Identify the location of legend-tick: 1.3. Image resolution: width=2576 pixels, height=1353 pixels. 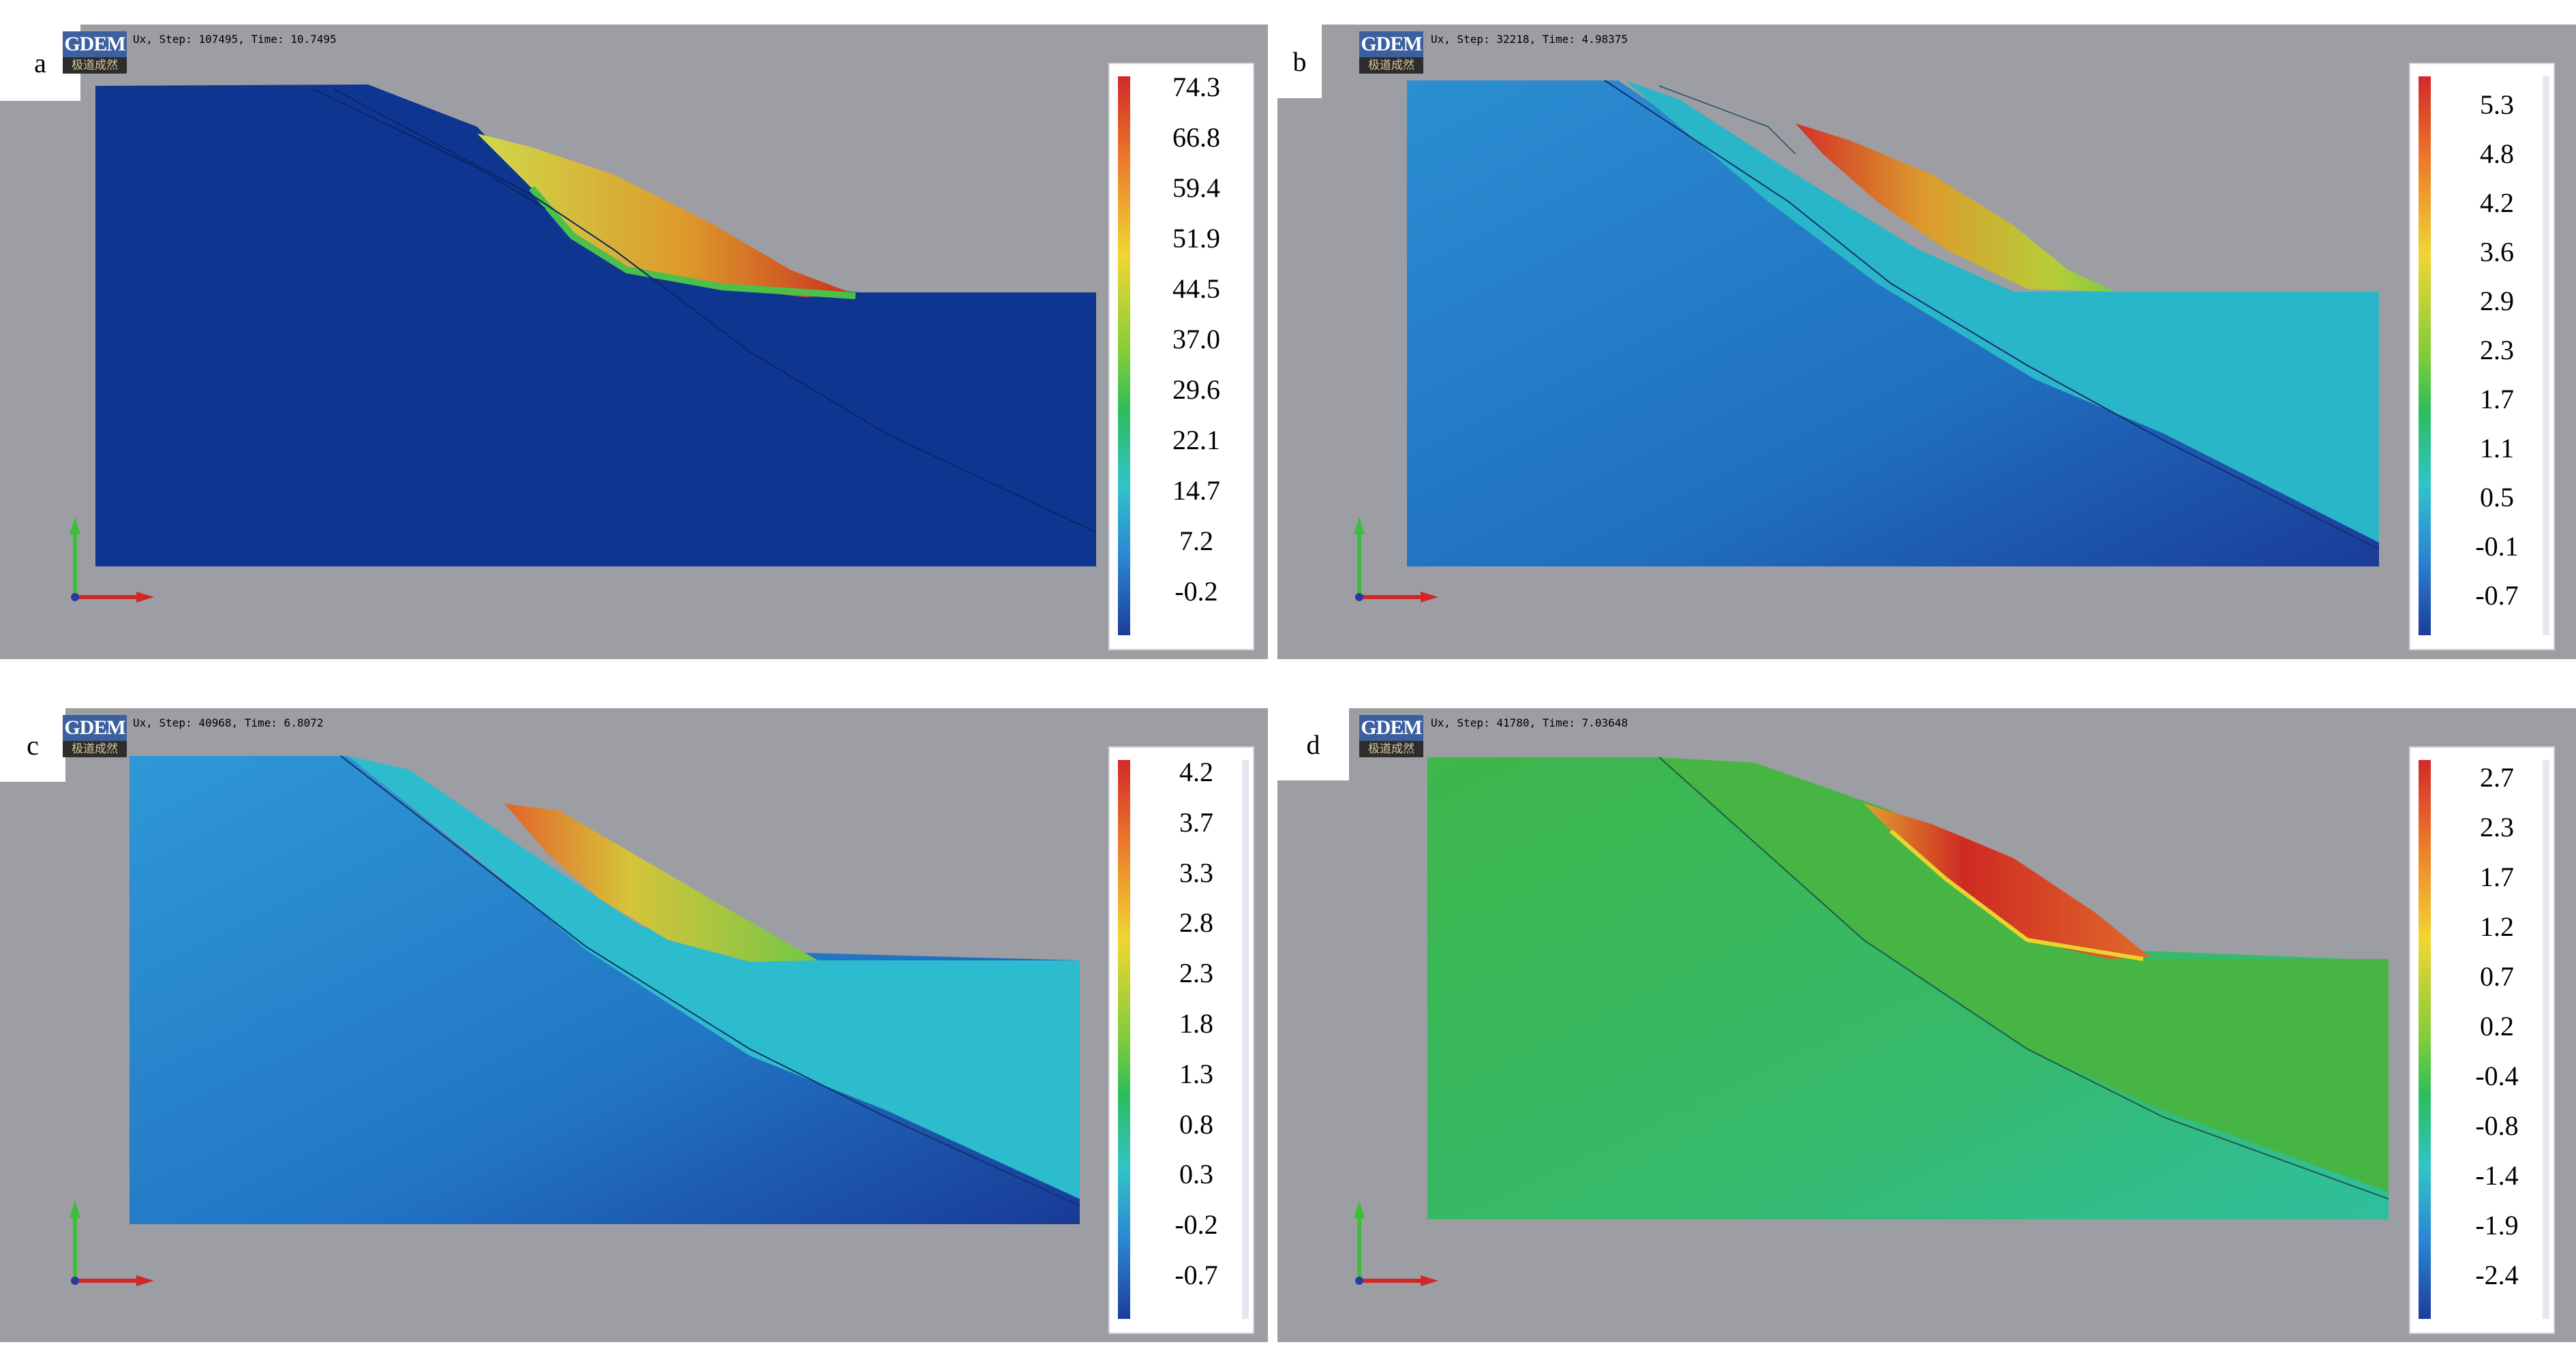
(1196, 1073).